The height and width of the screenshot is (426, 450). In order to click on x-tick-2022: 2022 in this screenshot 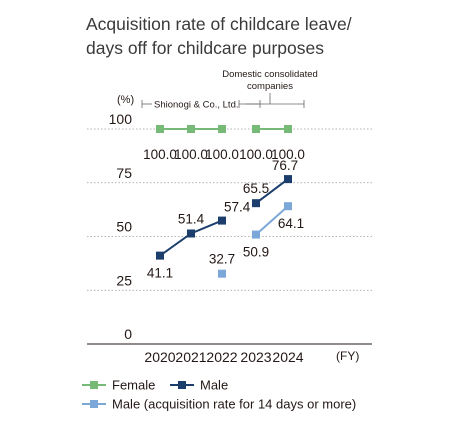, I will do `click(221, 357)`.